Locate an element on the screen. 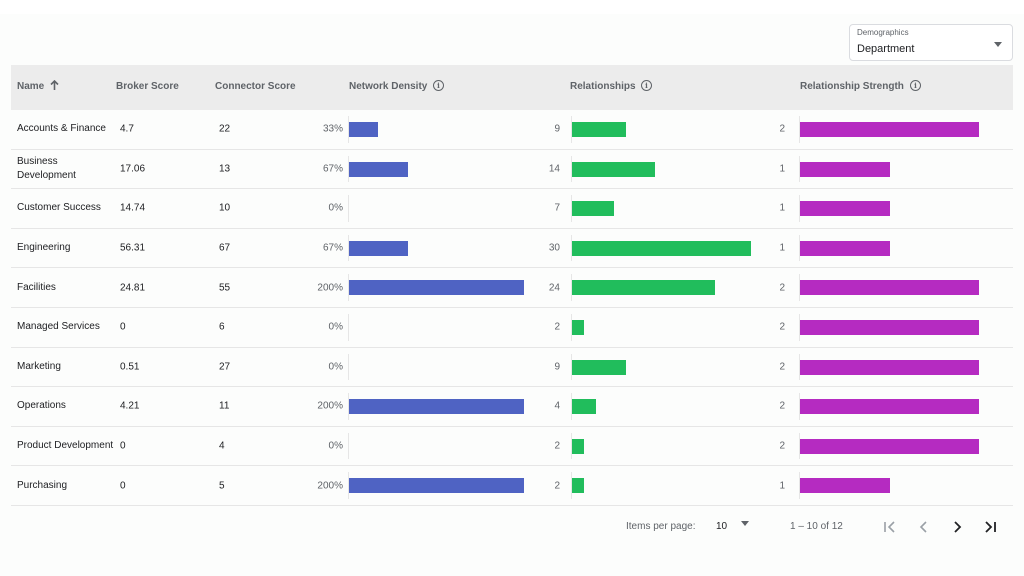  header-name: Name is located at coordinates (31, 86).